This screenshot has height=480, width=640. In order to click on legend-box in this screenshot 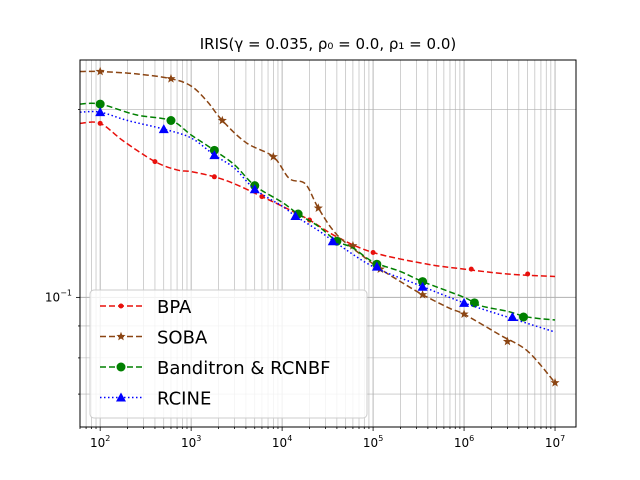, I will do `click(228, 354)`.